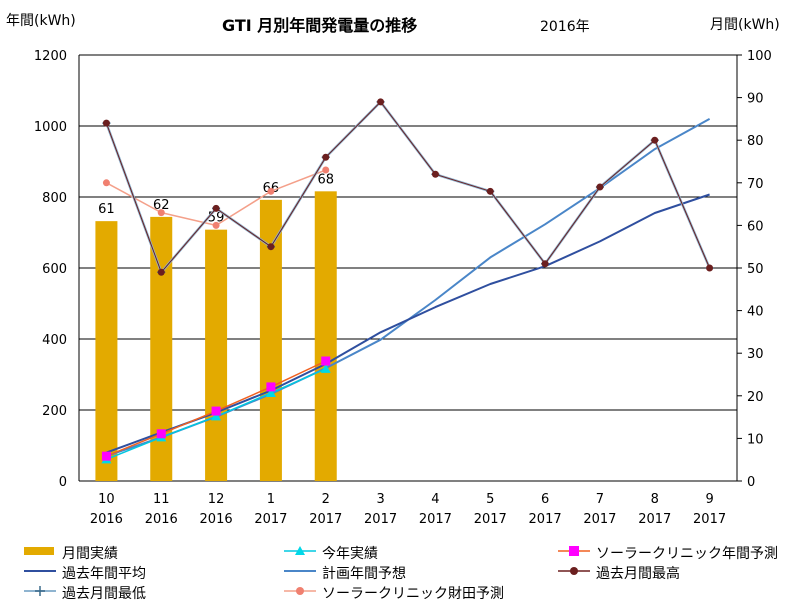 This screenshot has height=606, width=793. Describe the element at coordinates (104, 574) in the screenshot. I see `legend-label-past-annual-average: 過去年間平均` at that location.